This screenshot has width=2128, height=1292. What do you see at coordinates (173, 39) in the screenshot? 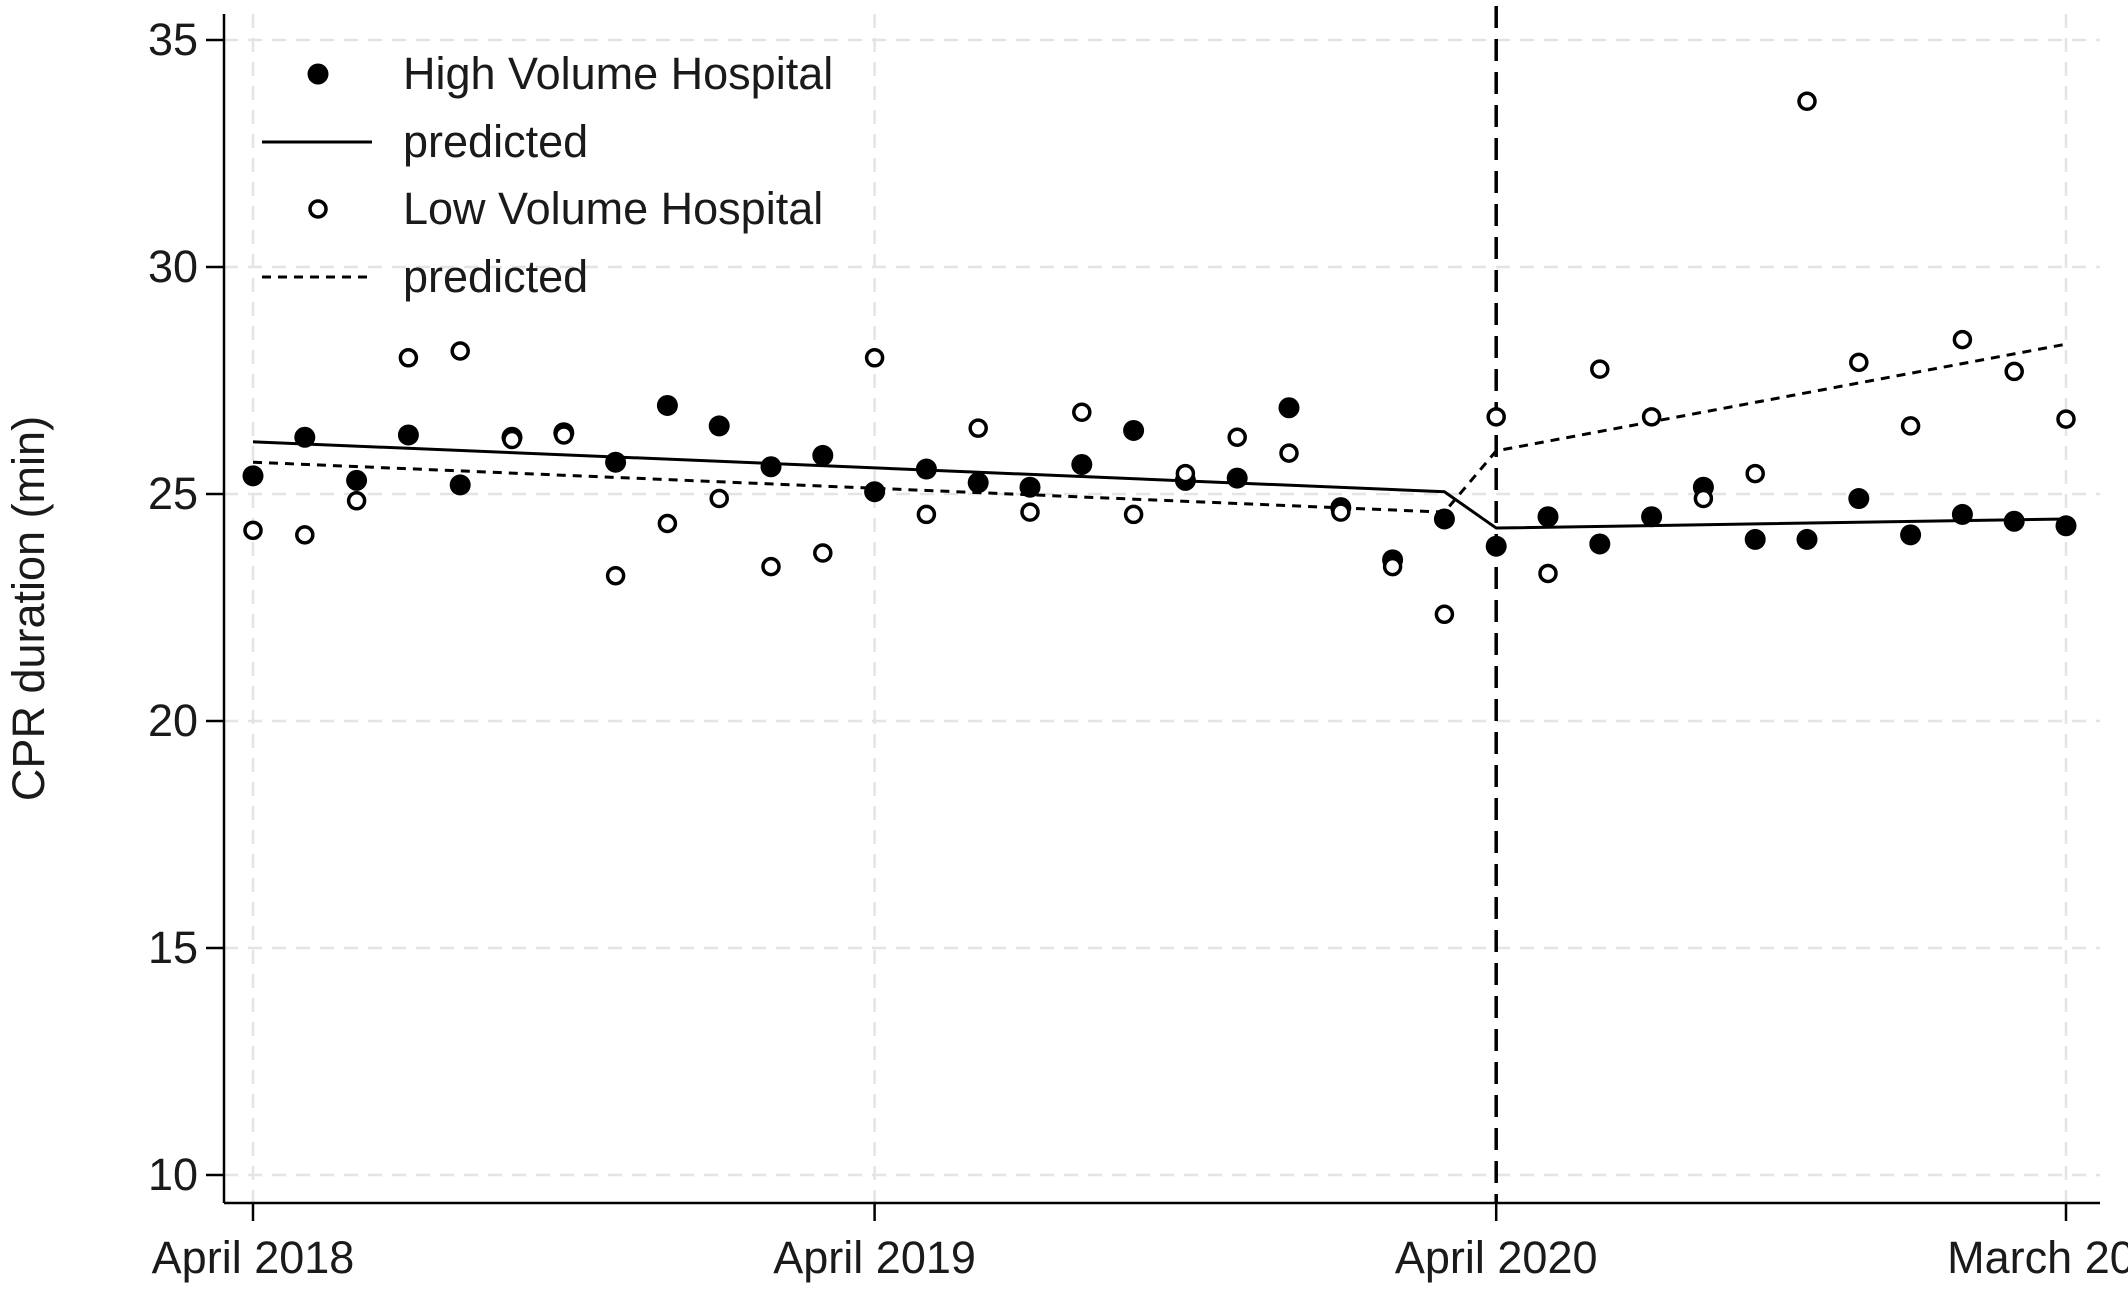
I see `y-tick-label: 35` at bounding box center [173, 39].